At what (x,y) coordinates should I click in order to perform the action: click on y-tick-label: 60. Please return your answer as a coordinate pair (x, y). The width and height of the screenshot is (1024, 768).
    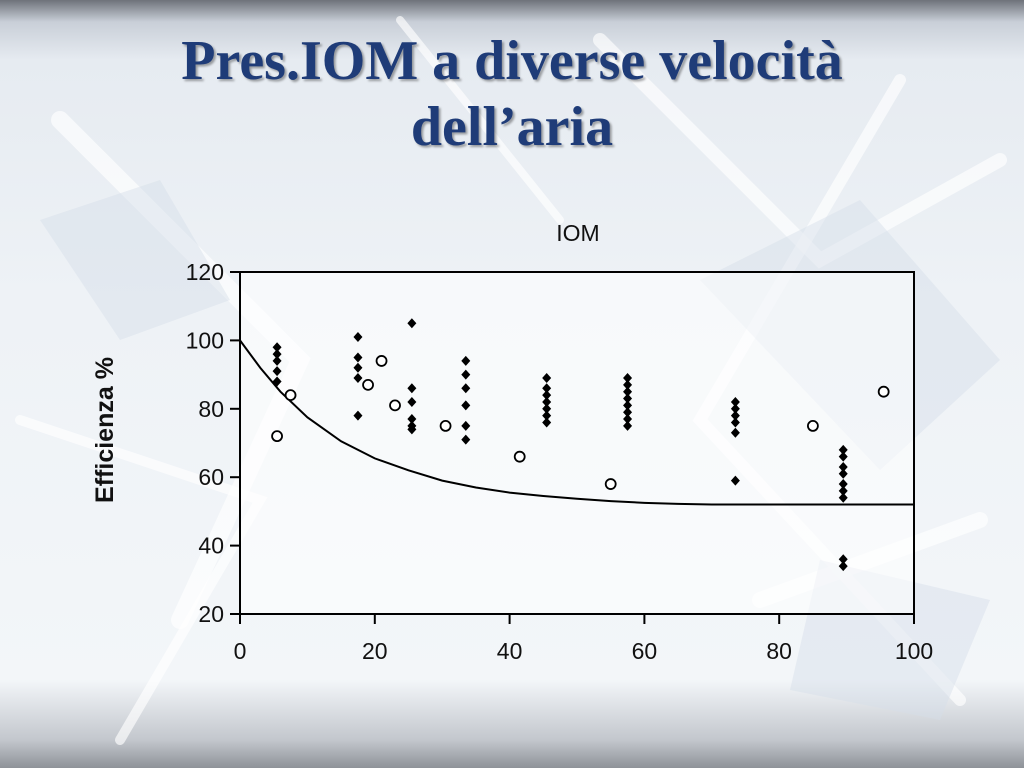
    Looking at the image, I should click on (211, 477).